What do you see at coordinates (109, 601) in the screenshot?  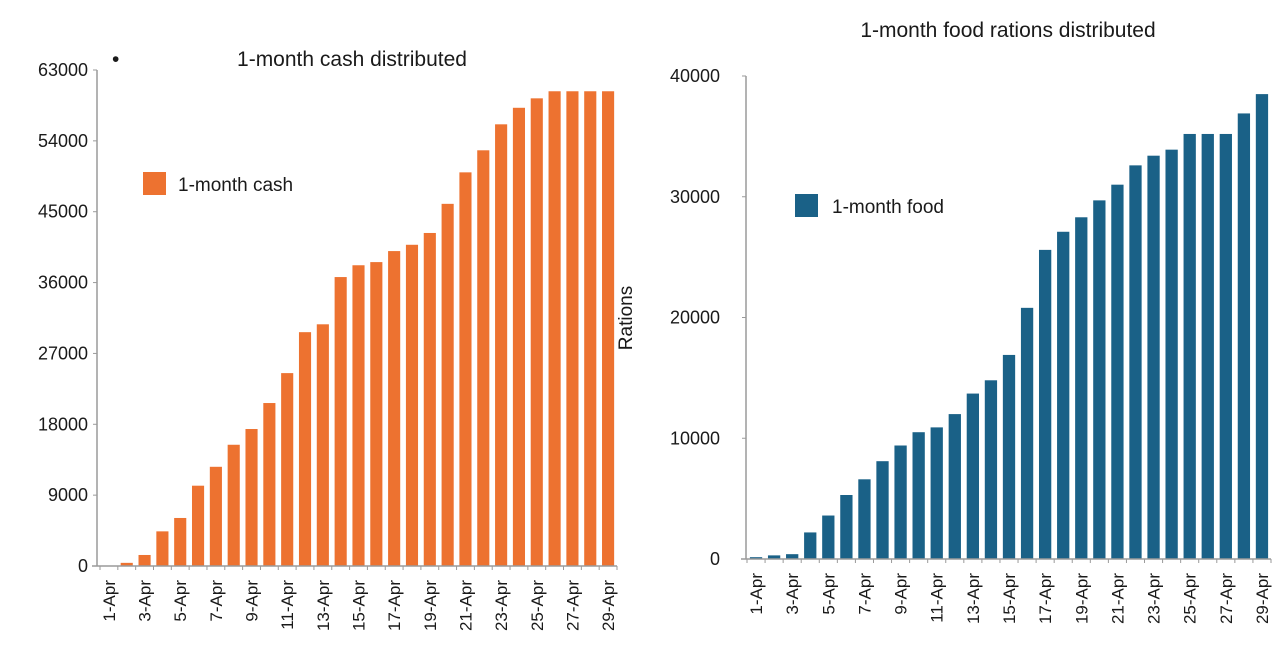 I see `x-tick-label: 1-Apr` at bounding box center [109, 601].